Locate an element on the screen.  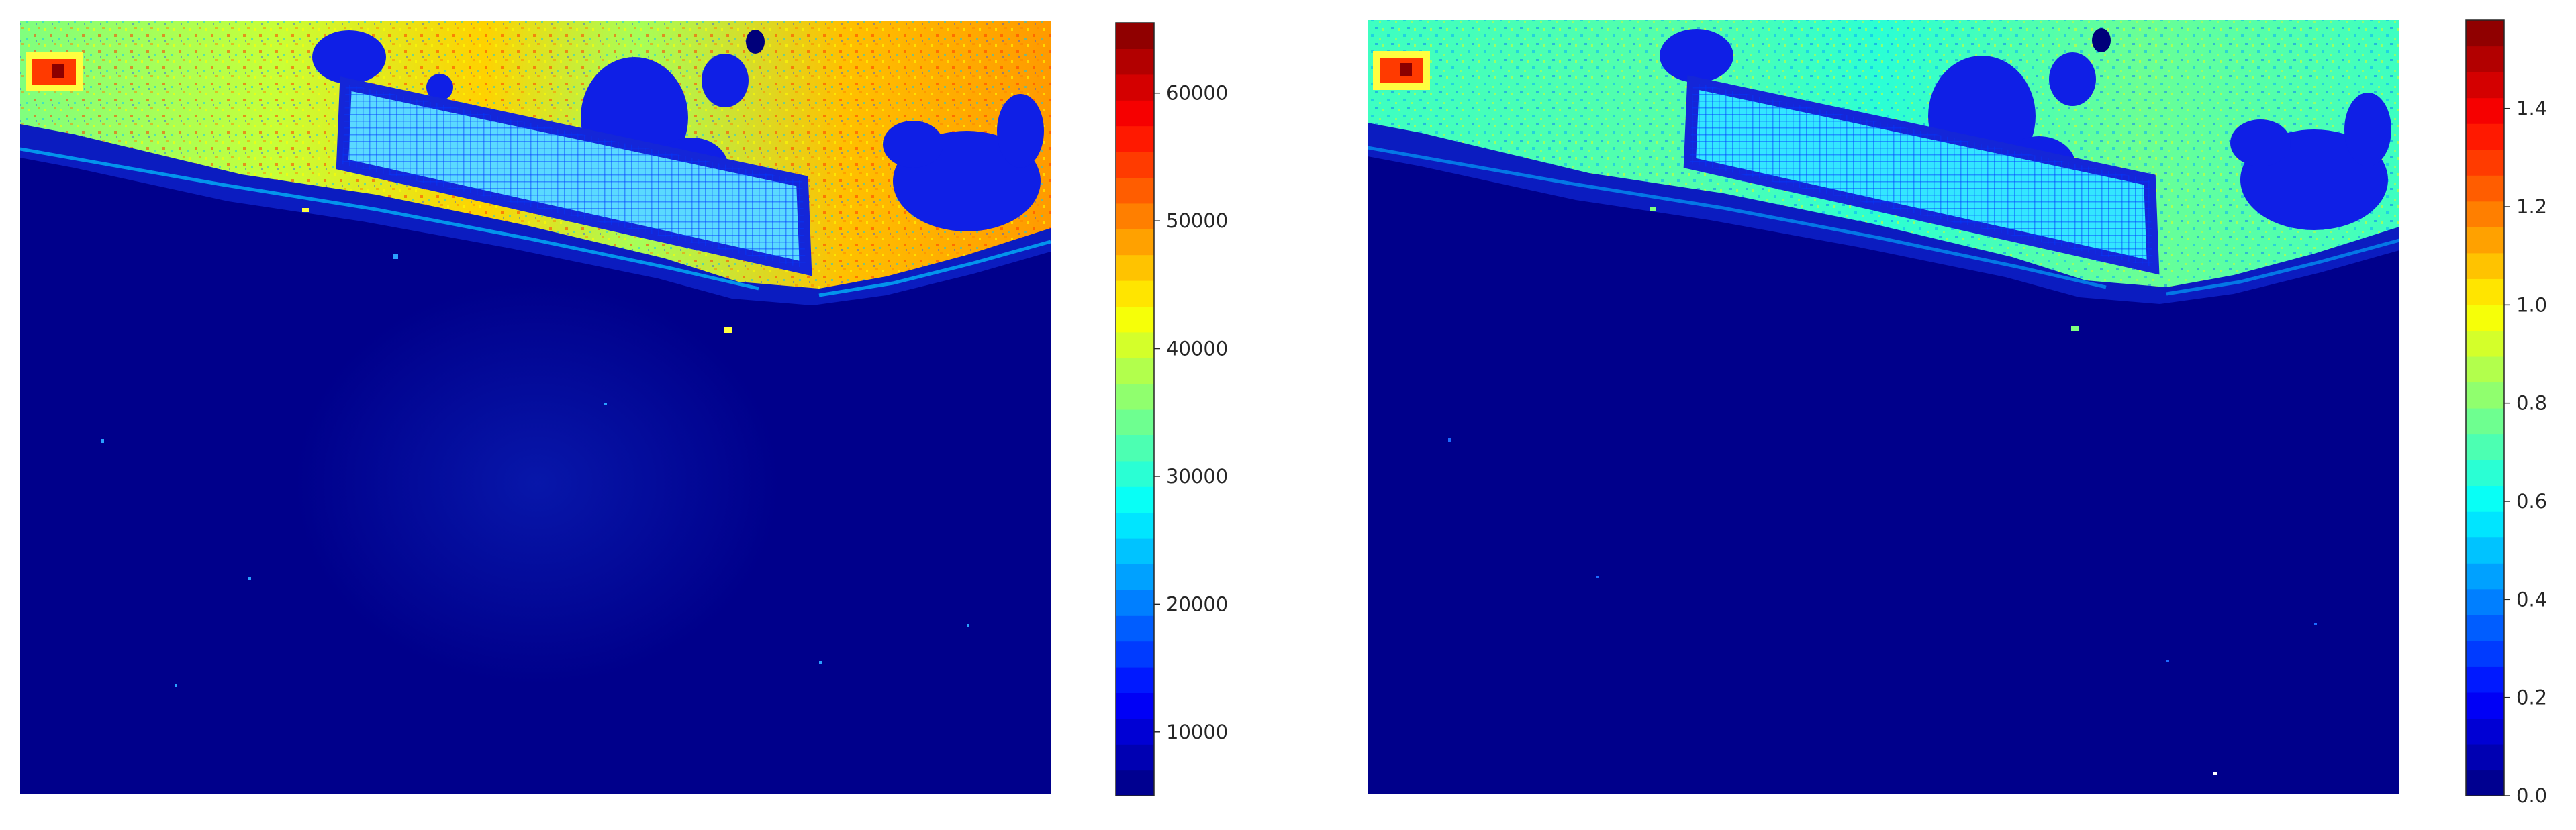
colorbar-left-bands is located at coordinates (1135, 409).